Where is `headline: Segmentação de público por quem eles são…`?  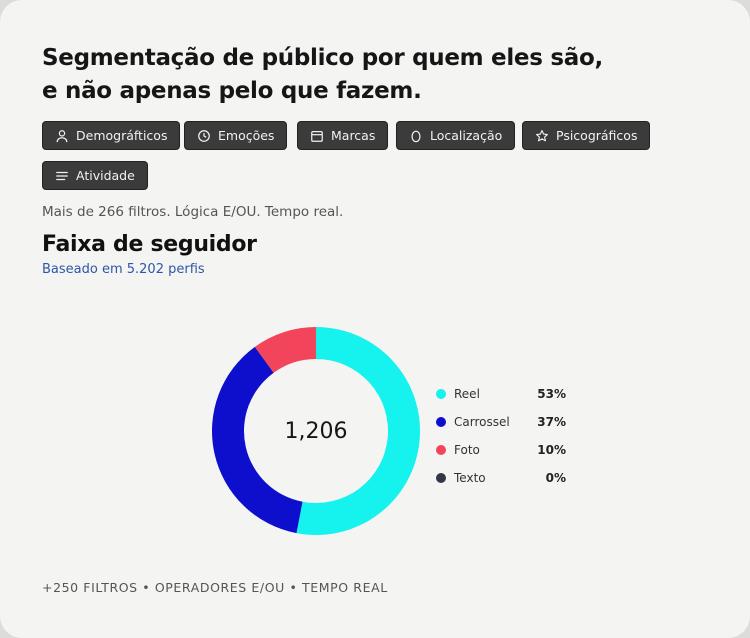 headline: Segmentação de público por quem eles são… is located at coordinates (362, 75).